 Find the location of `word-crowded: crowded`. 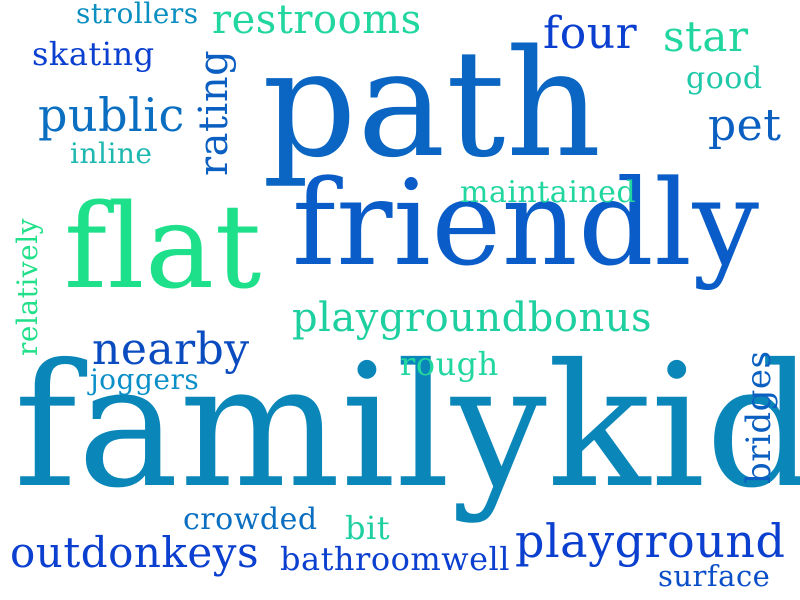

word-crowded: crowded is located at coordinates (250, 519).